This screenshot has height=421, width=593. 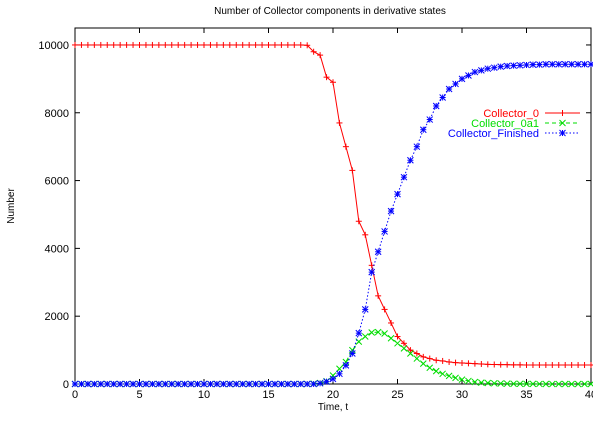 What do you see at coordinates (462, 395) in the screenshot?
I see `x-tick-label: 30` at bounding box center [462, 395].